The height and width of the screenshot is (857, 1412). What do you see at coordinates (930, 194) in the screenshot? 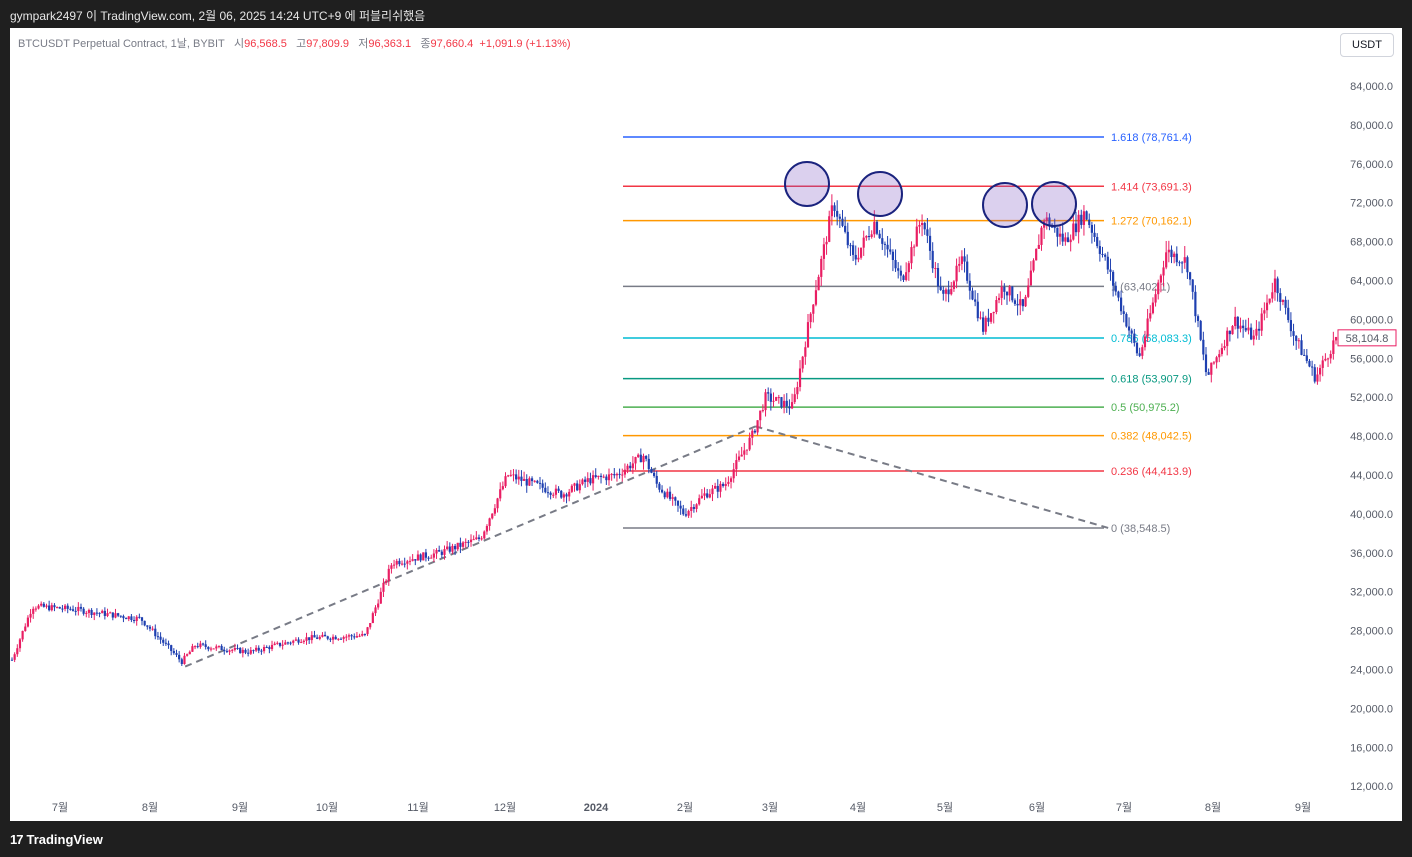
I see `highlight-circles` at bounding box center [930, 194].